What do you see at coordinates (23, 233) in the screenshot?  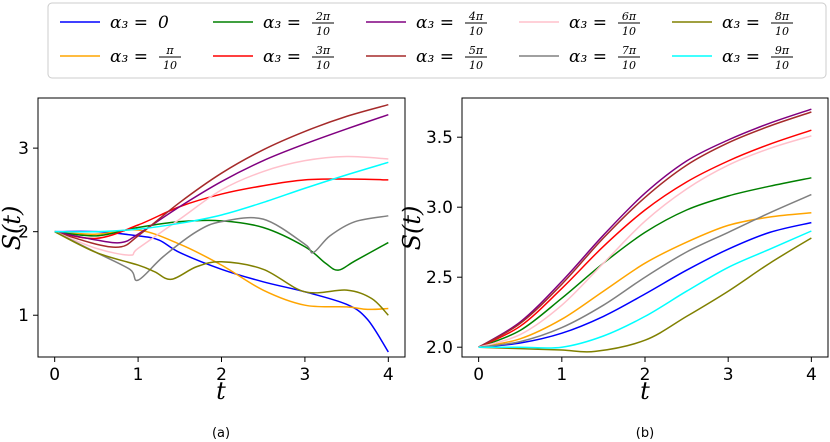 I see `y-tick-label-a: 2` at bounding box center [23, 233].